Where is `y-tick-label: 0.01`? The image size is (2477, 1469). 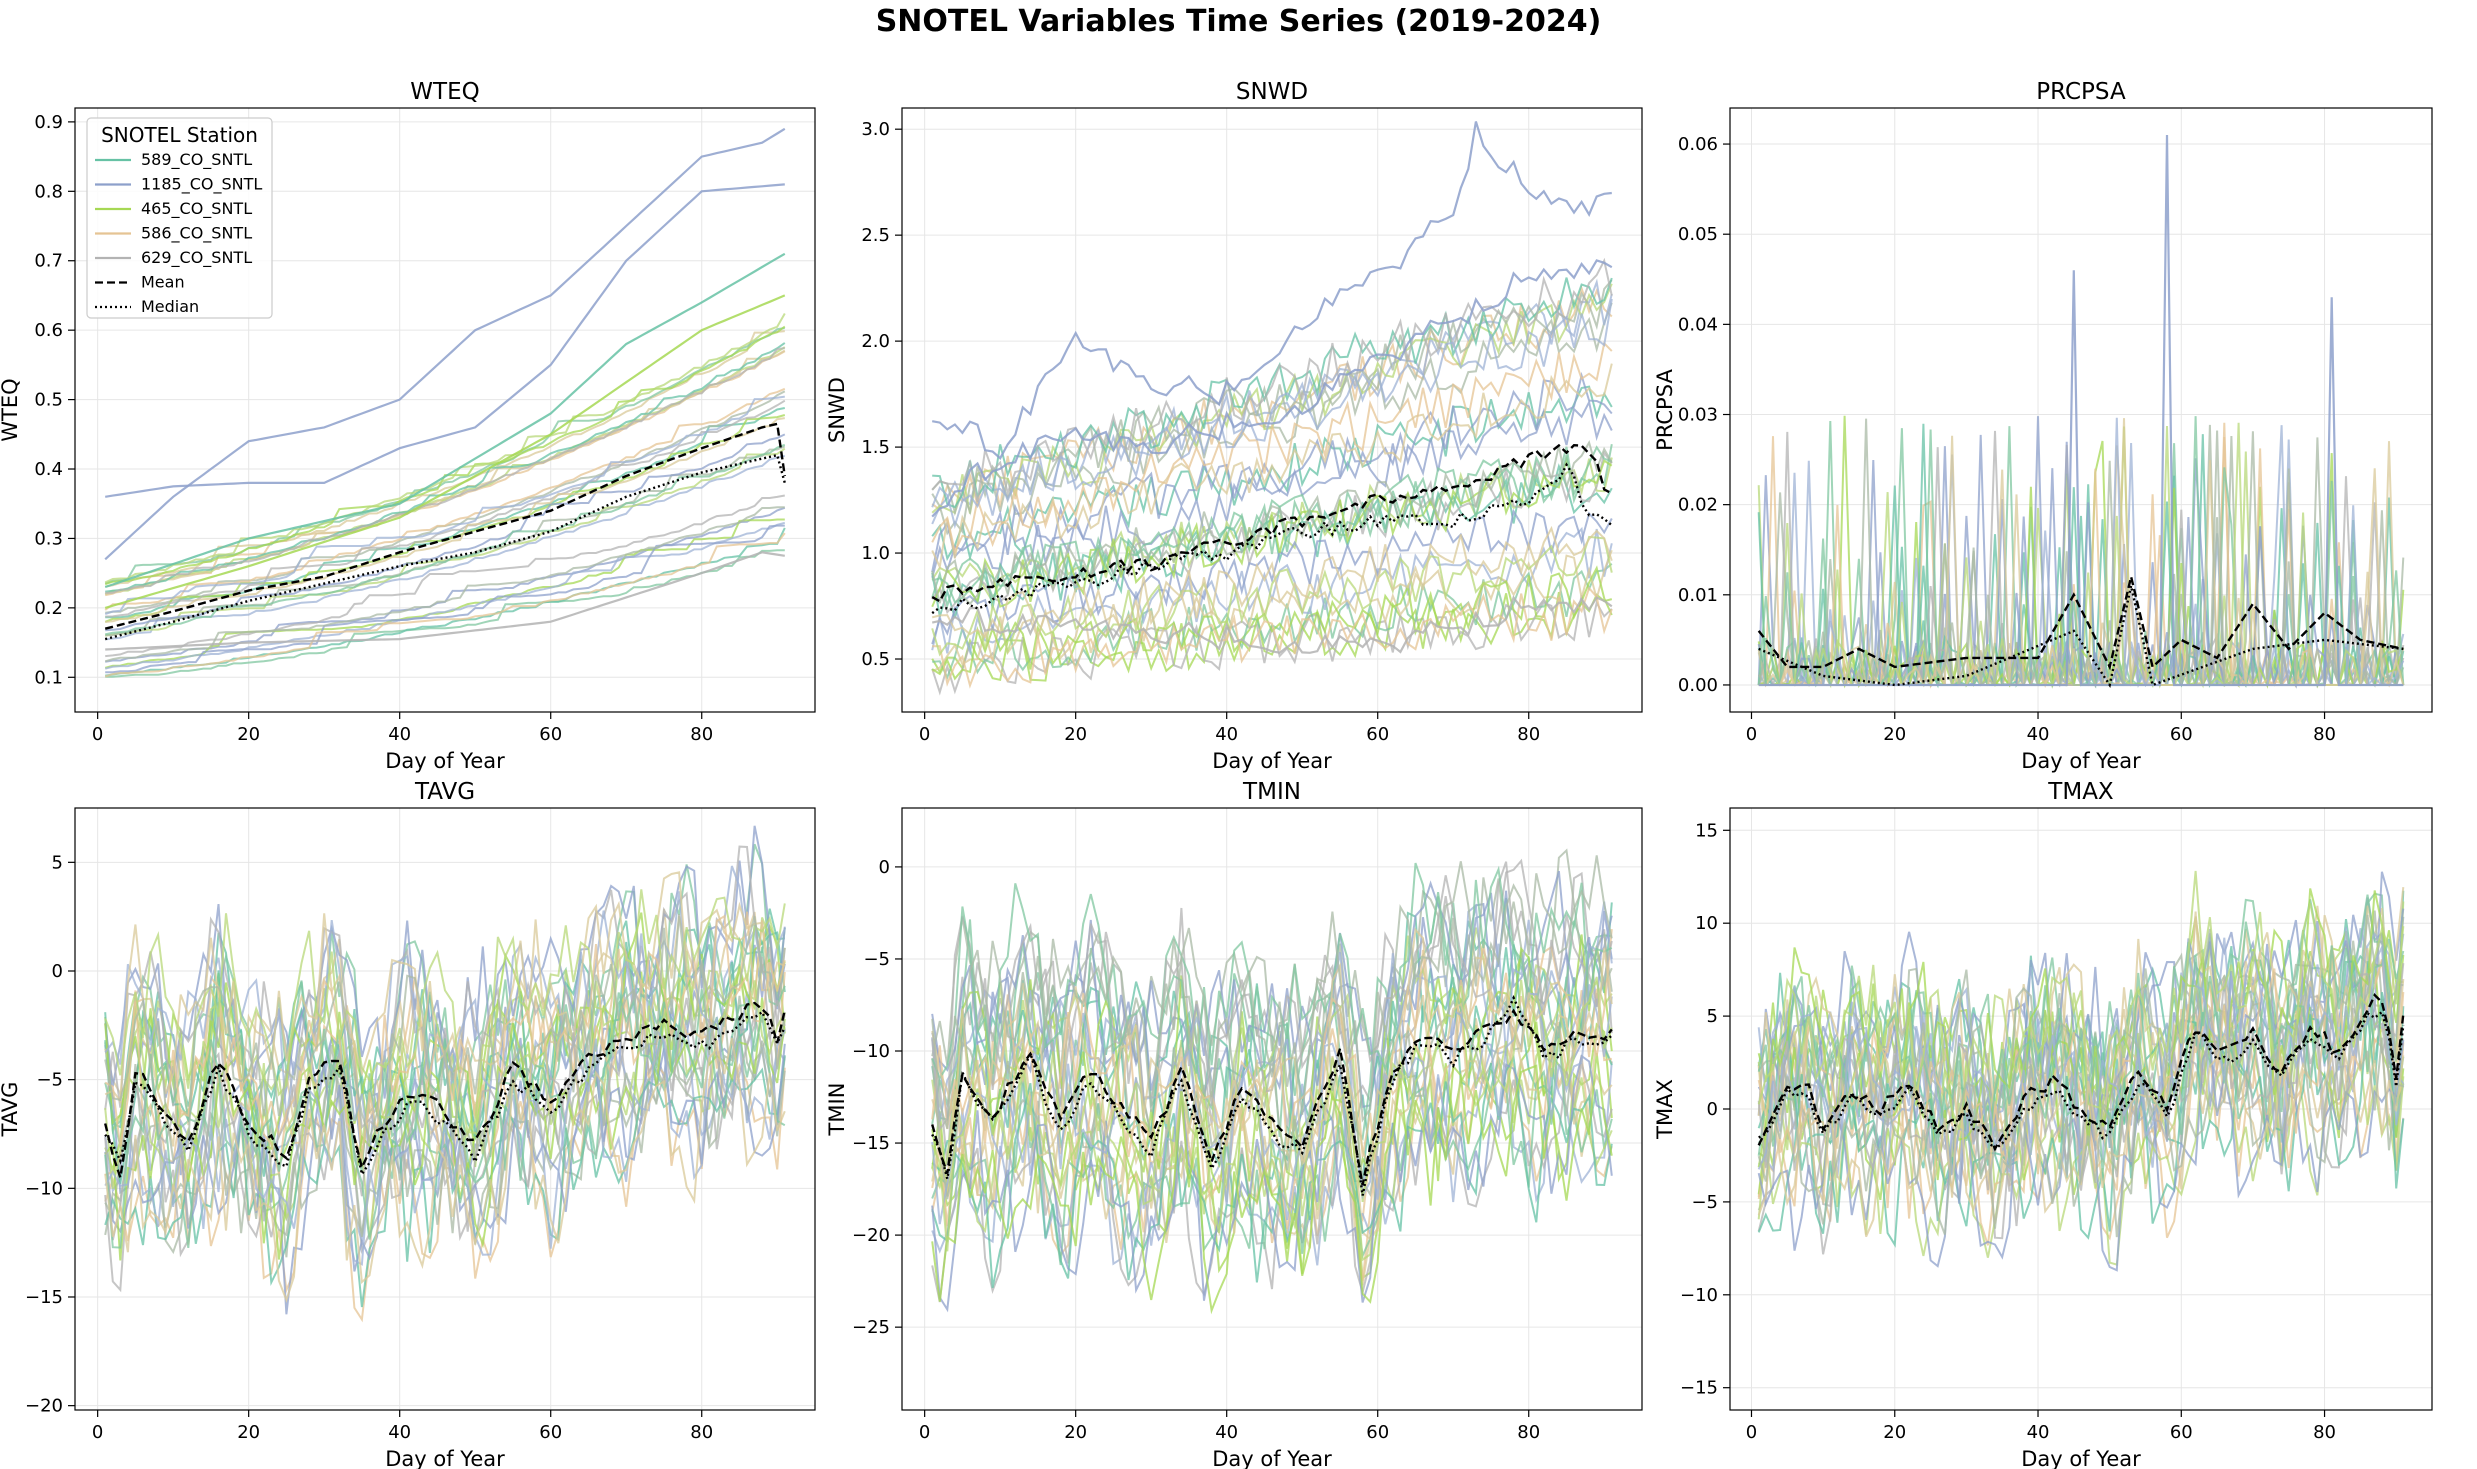 y-tick-label: 0.01 is located at coordinates (1698, 595).